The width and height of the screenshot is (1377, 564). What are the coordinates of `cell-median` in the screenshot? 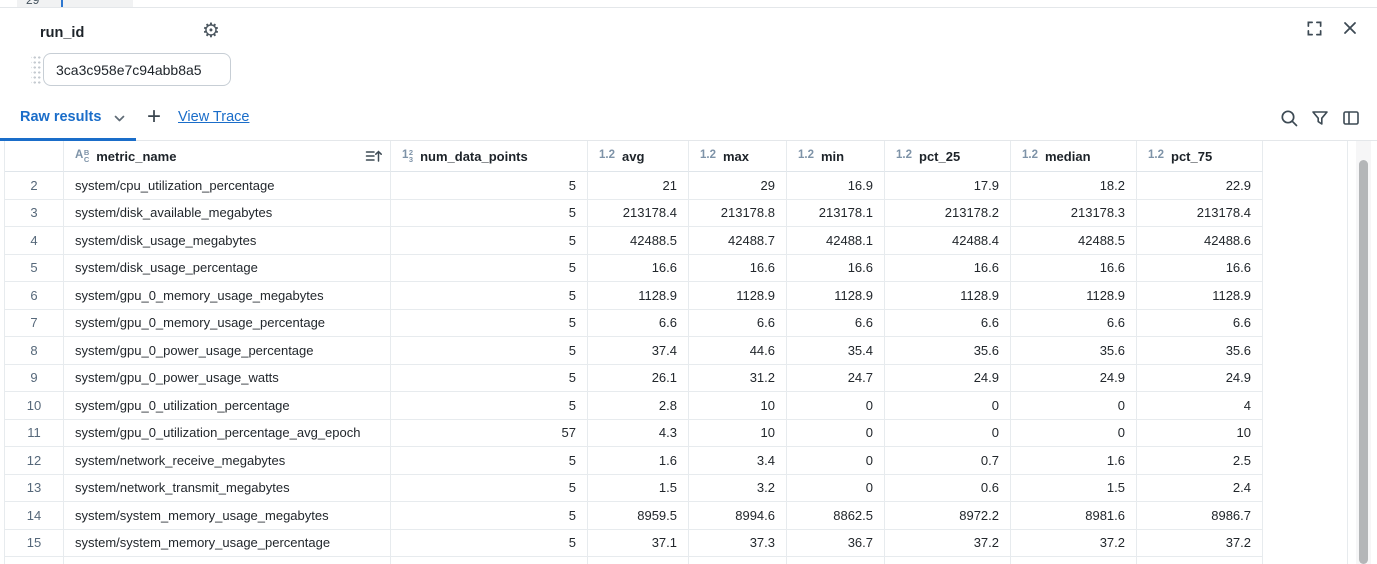 It's located at (1074, 560).